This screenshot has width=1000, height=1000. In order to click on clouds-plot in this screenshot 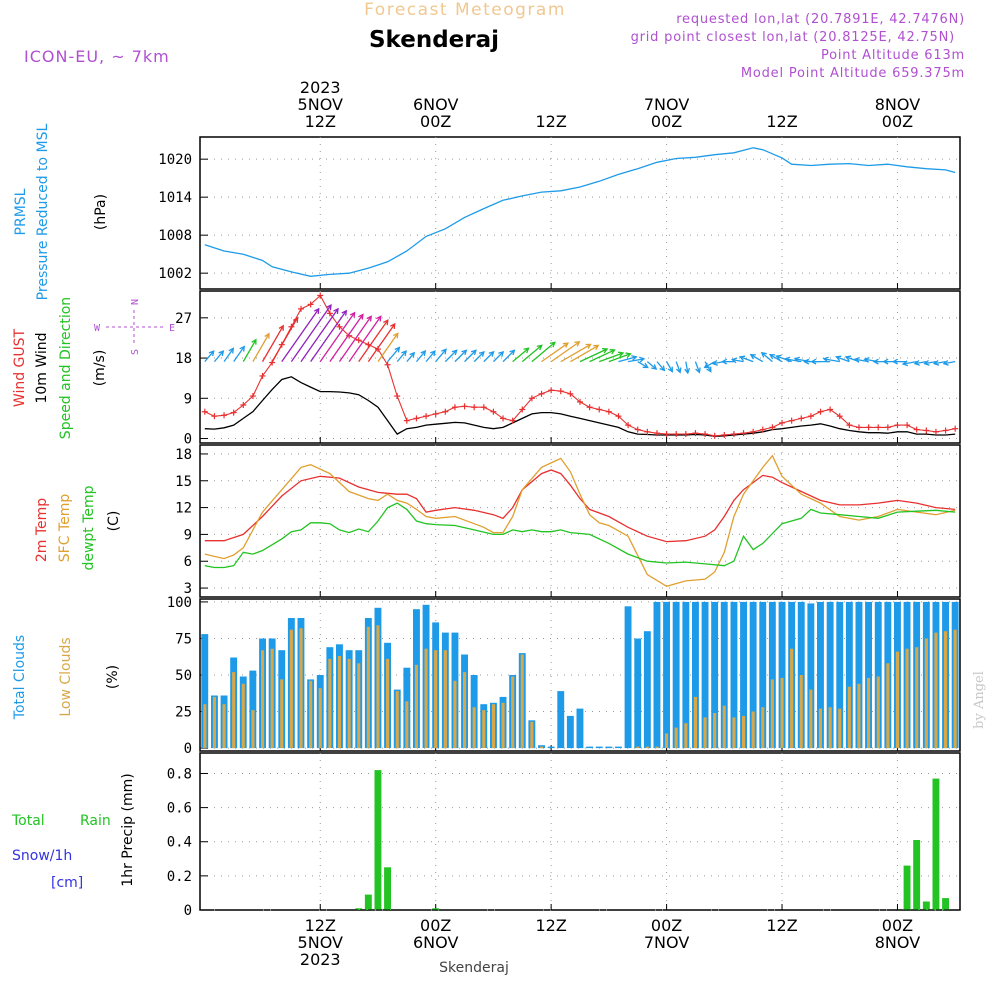, I will do `click(580, 675)`.